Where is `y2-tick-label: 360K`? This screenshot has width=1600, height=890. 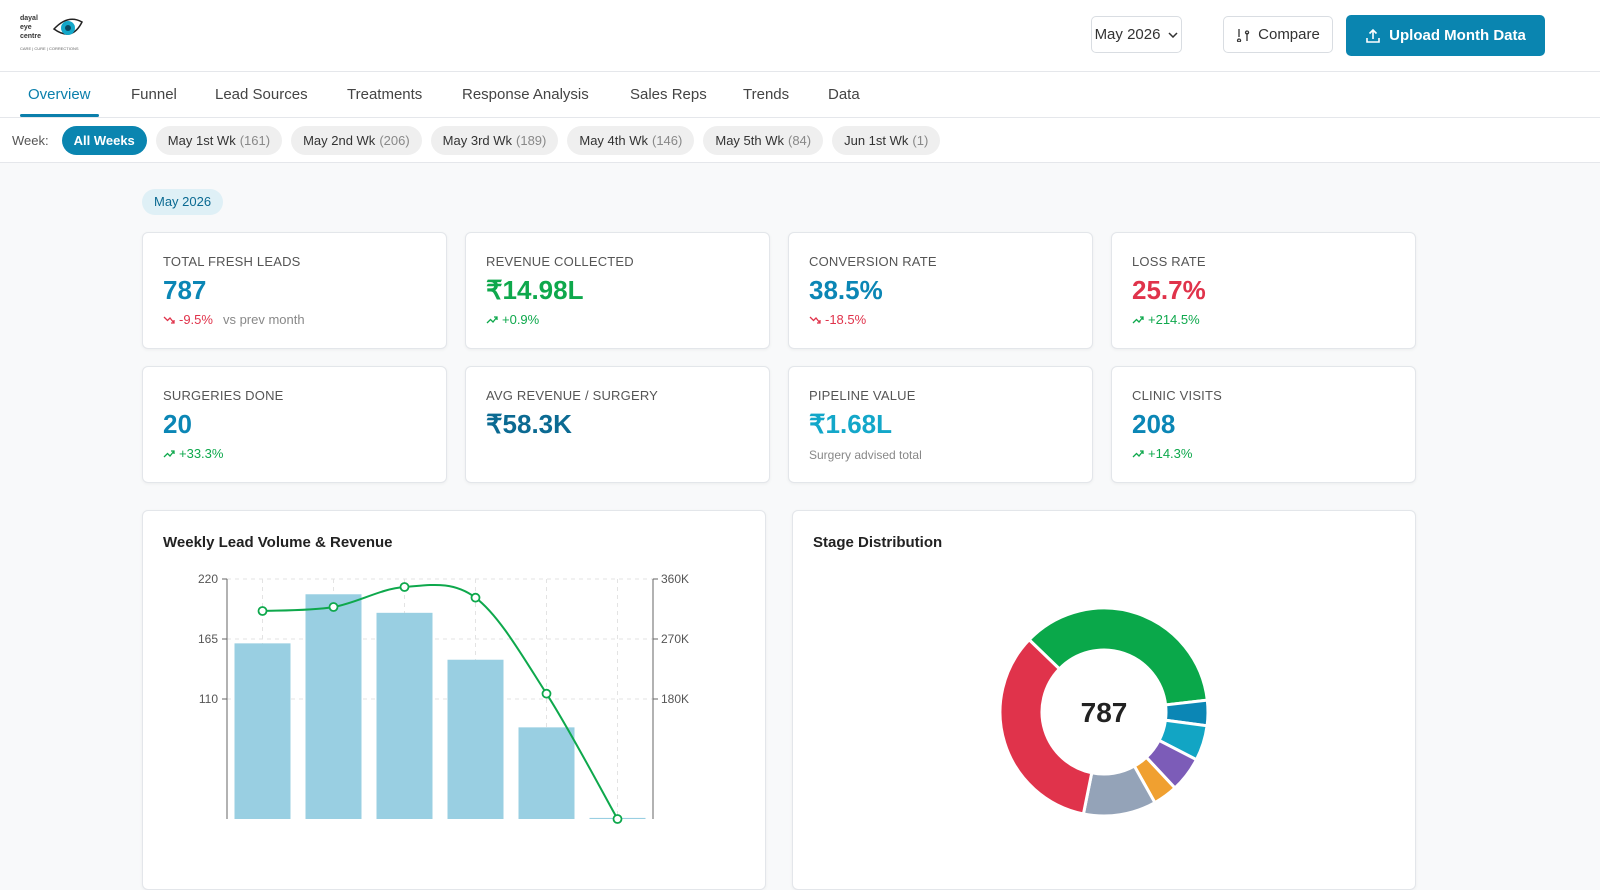
y2-tick-label: 360K is located at coordinates (675, 579).